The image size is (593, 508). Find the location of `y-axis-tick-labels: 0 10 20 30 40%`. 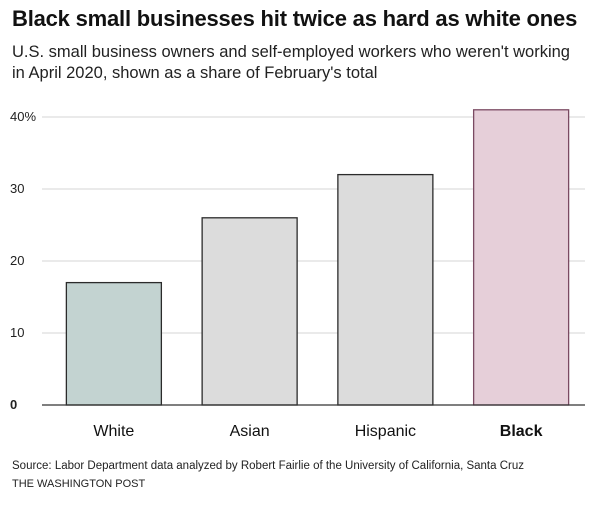

y-axis-tick-labels: 0 10 20 30 40% is located at coordinates (23, 260).